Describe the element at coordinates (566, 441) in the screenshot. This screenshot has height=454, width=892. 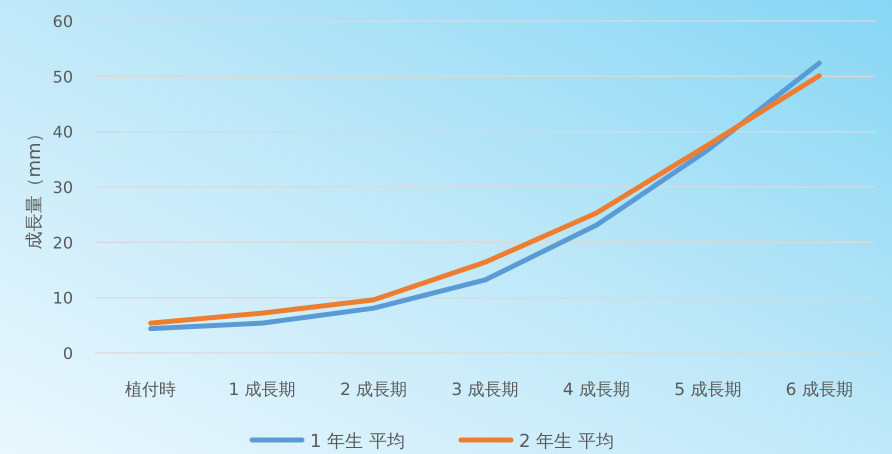
I see `legend-label: 2 年生 平均` at that location.